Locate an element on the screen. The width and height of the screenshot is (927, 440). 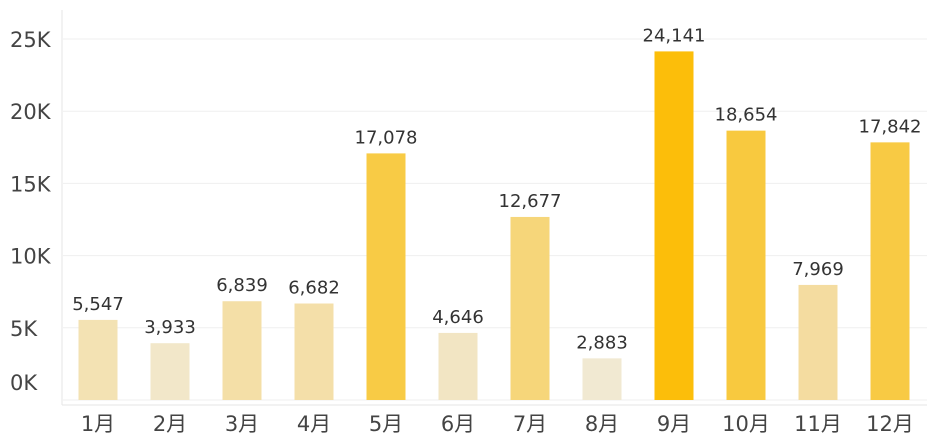
value-label: 18,654 is located at coordinates (746, 115).